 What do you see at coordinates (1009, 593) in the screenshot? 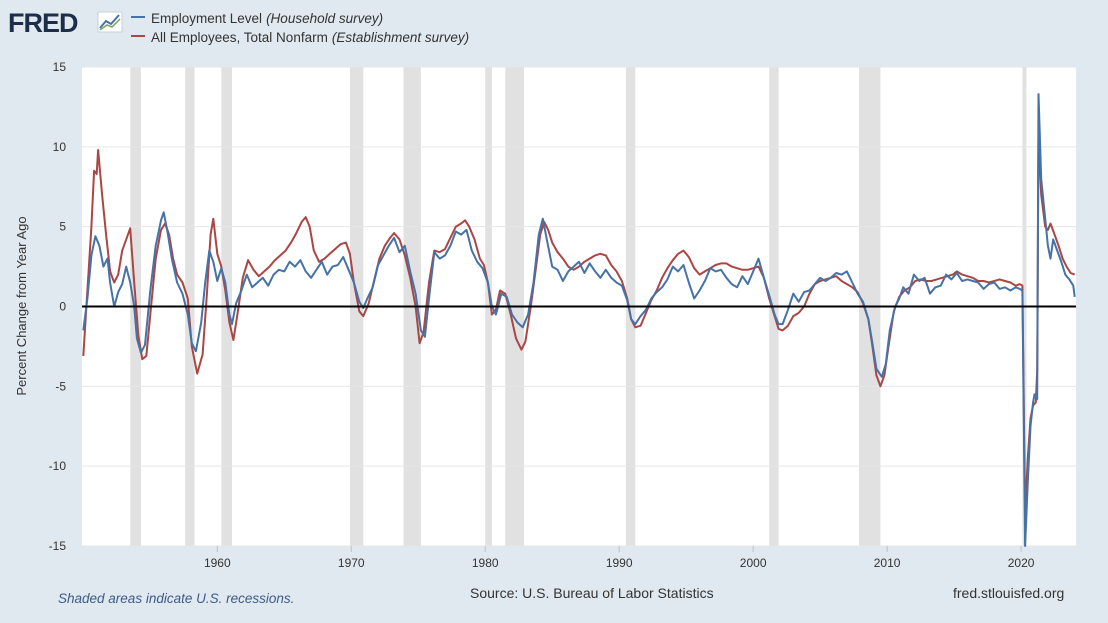
I see `site-link: fred.stlouisfed.org` at bounding box center [1009, 593].